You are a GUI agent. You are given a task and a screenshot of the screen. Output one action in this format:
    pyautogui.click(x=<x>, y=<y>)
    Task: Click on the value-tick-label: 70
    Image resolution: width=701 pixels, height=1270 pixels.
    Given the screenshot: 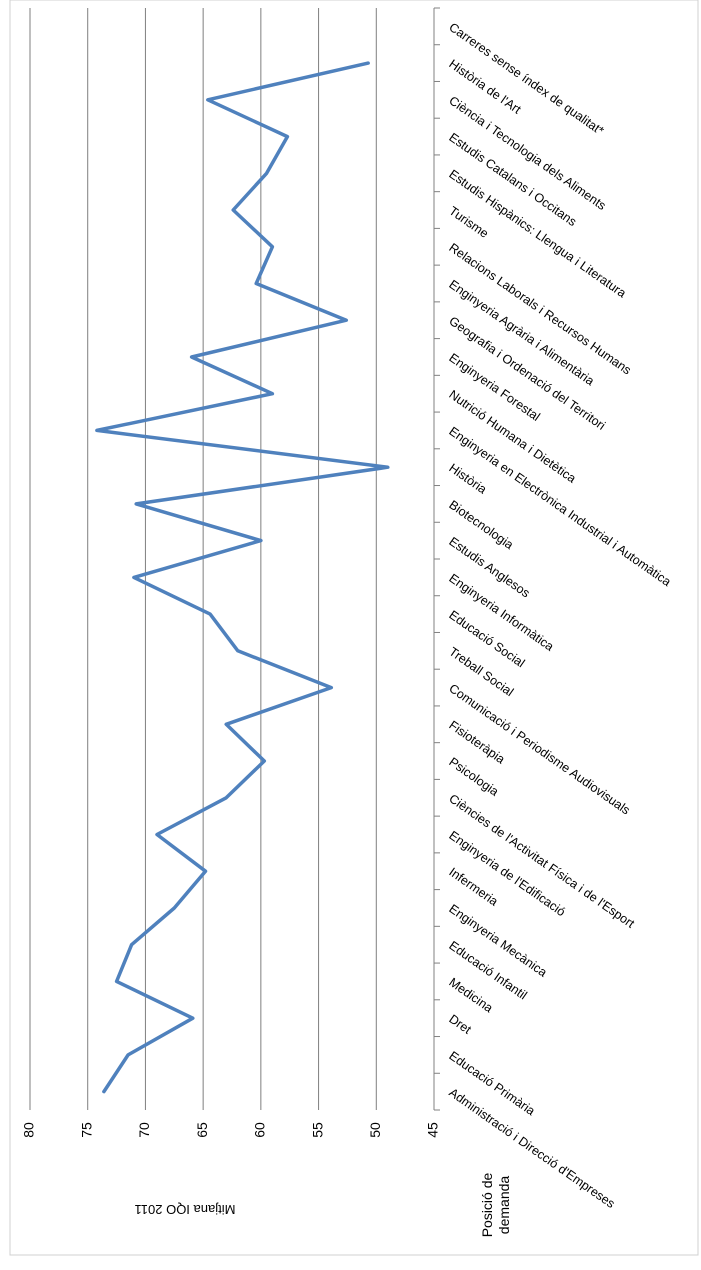 What is the action you would take?
    pyautogui.click(x=144, y=1130)
    